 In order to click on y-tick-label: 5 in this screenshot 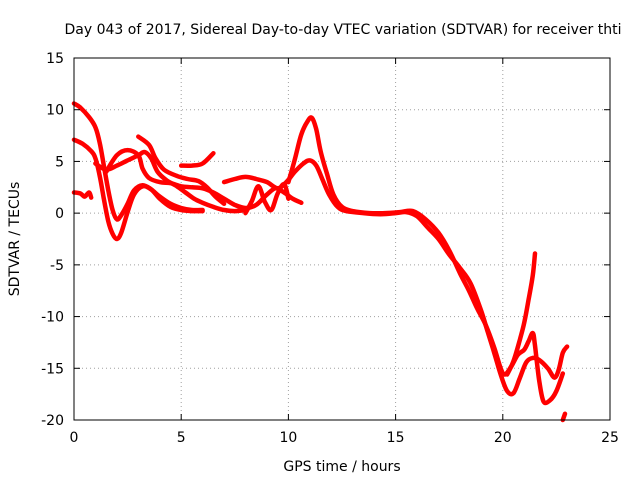, I will do `click(59, 162)`.